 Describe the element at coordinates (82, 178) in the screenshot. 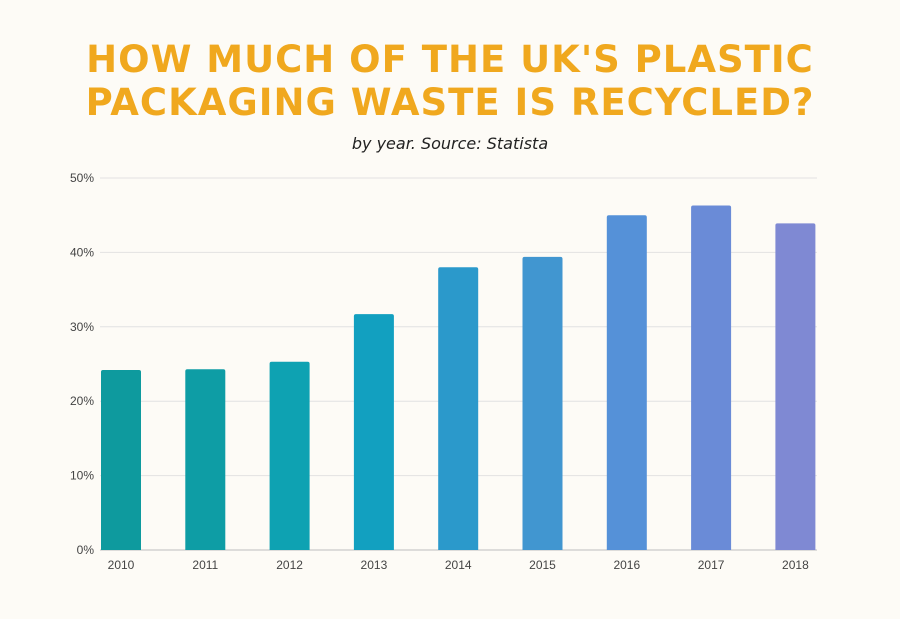

I see `y-tick-label: 50%` at that location.